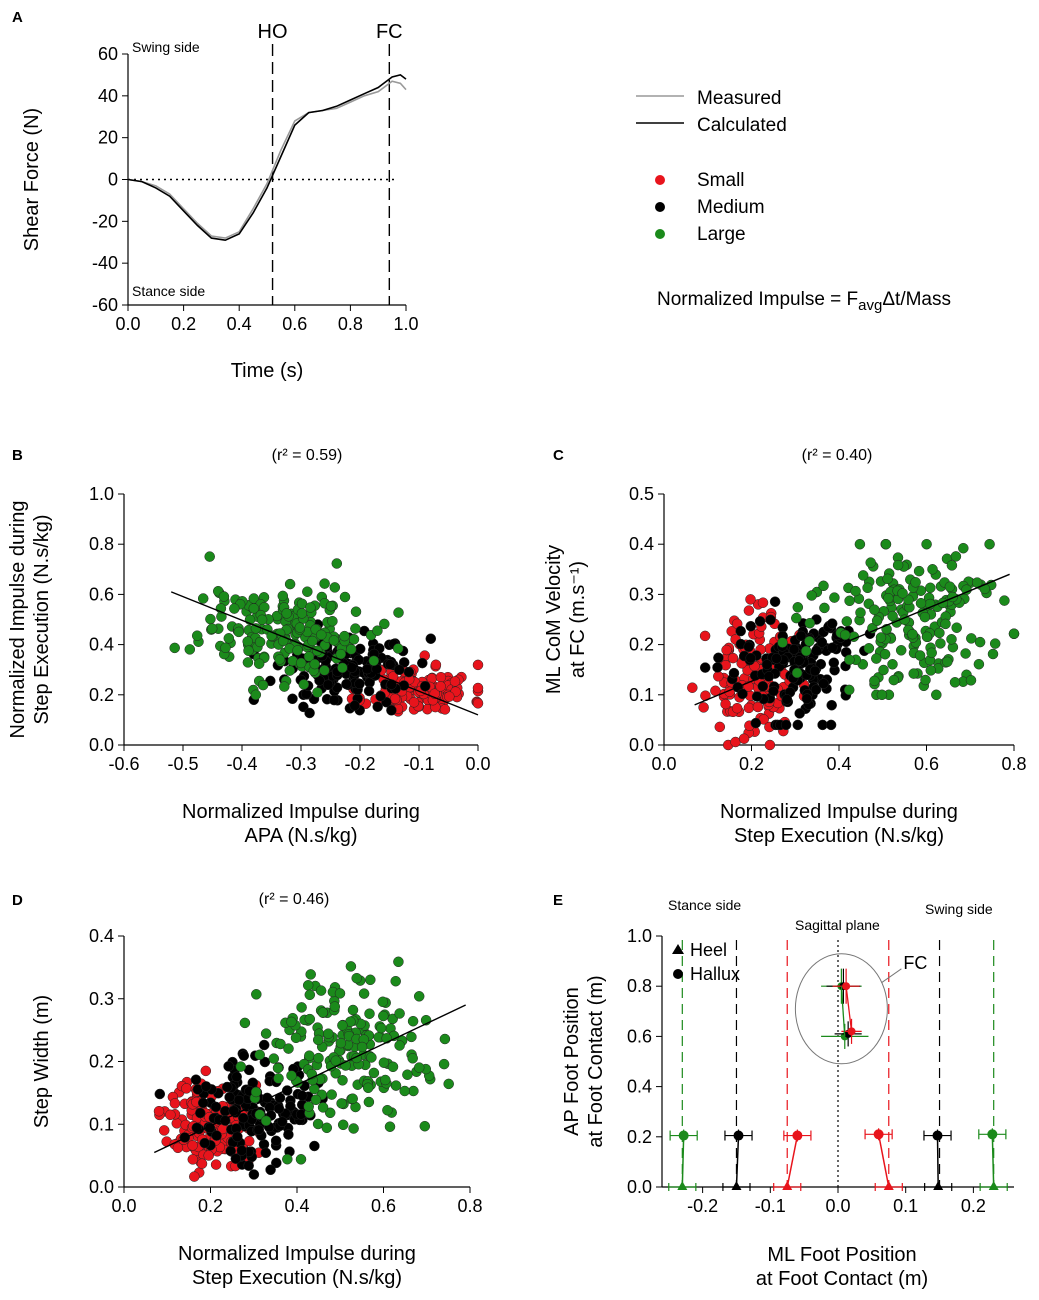 The width and height of the screenshot is (1039, 1300). I want to click on hallux-marker-legend, so click(678, 974).